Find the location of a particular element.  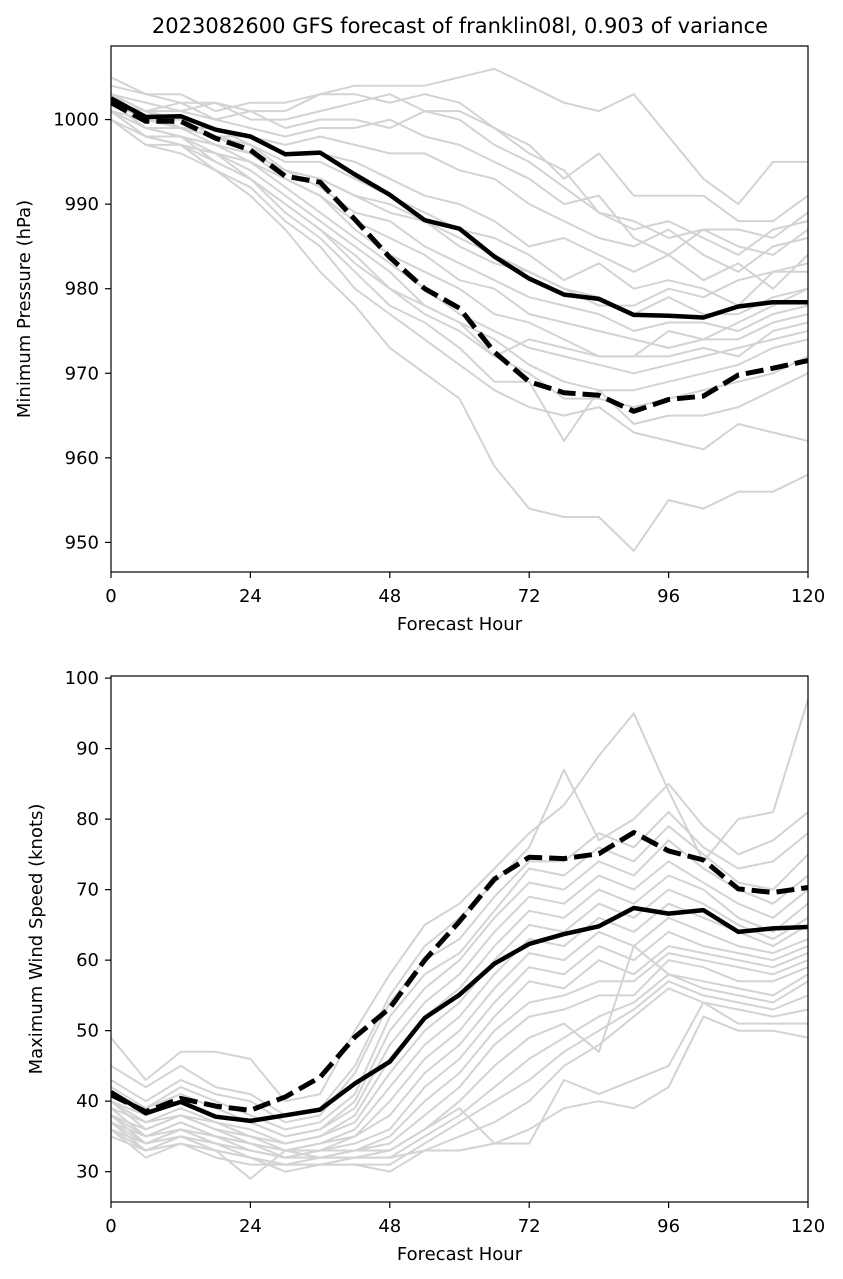

wind-y-tick-label: 60 is located at coordinates (87, 960).